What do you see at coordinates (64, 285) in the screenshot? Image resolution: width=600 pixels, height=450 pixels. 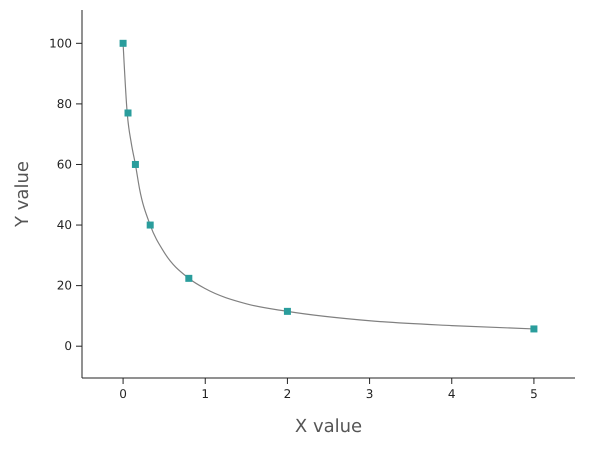 I see `y-tick-label: 20` at bounding box center [64, 285].